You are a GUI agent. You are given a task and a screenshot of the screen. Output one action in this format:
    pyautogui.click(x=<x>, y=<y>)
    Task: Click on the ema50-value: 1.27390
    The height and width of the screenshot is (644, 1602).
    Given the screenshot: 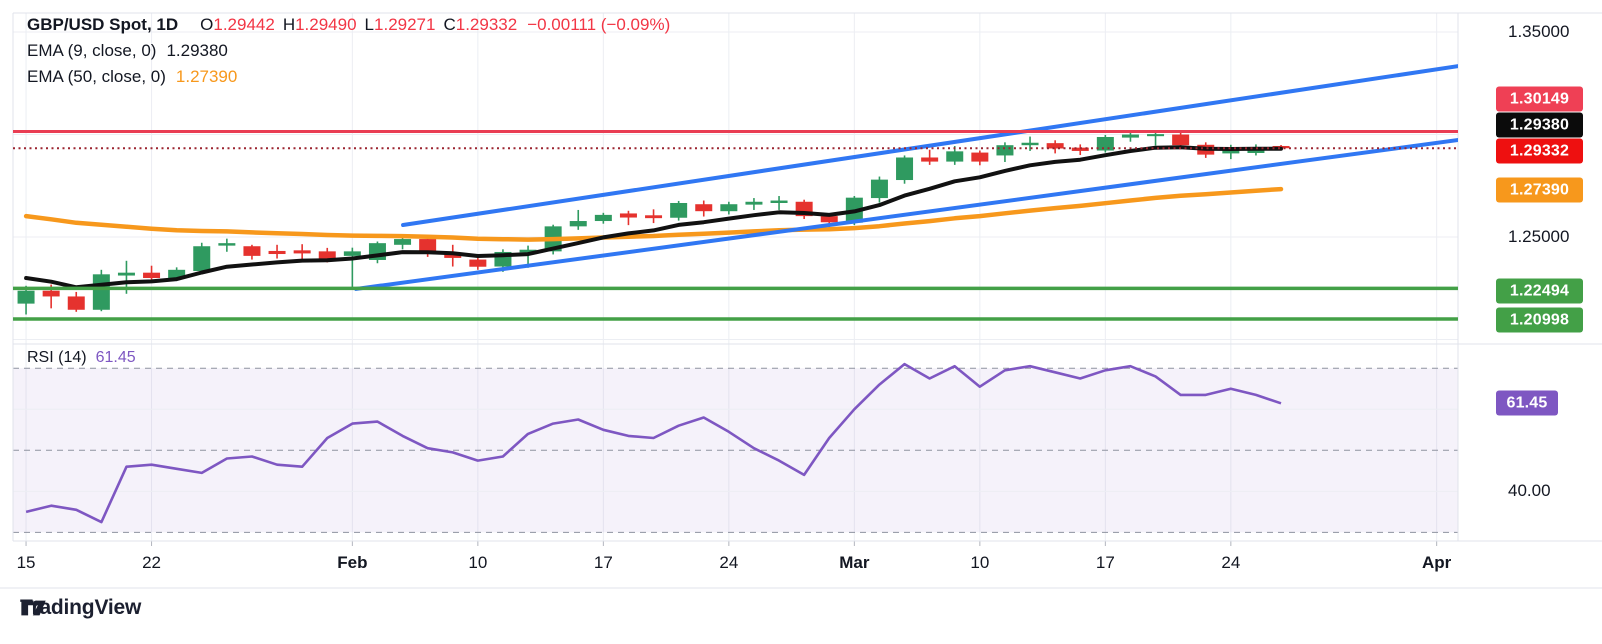 What is the action you would take?
    pyautogui.click(x=206, y=76)
    